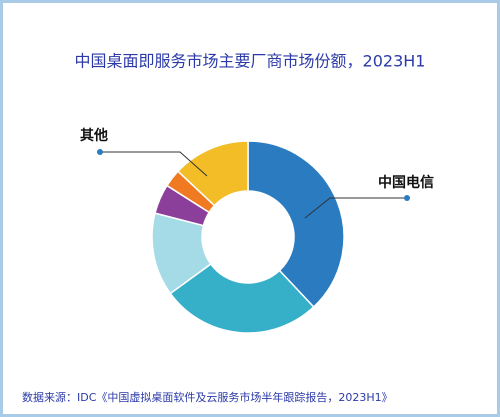 This screenshot has height=417, width=500. I want to click on source-note: 数据来源：IDC《中国虚拟桌面软件及云服务市场半年跟踪报告，2023H1》, so click(207, 397).